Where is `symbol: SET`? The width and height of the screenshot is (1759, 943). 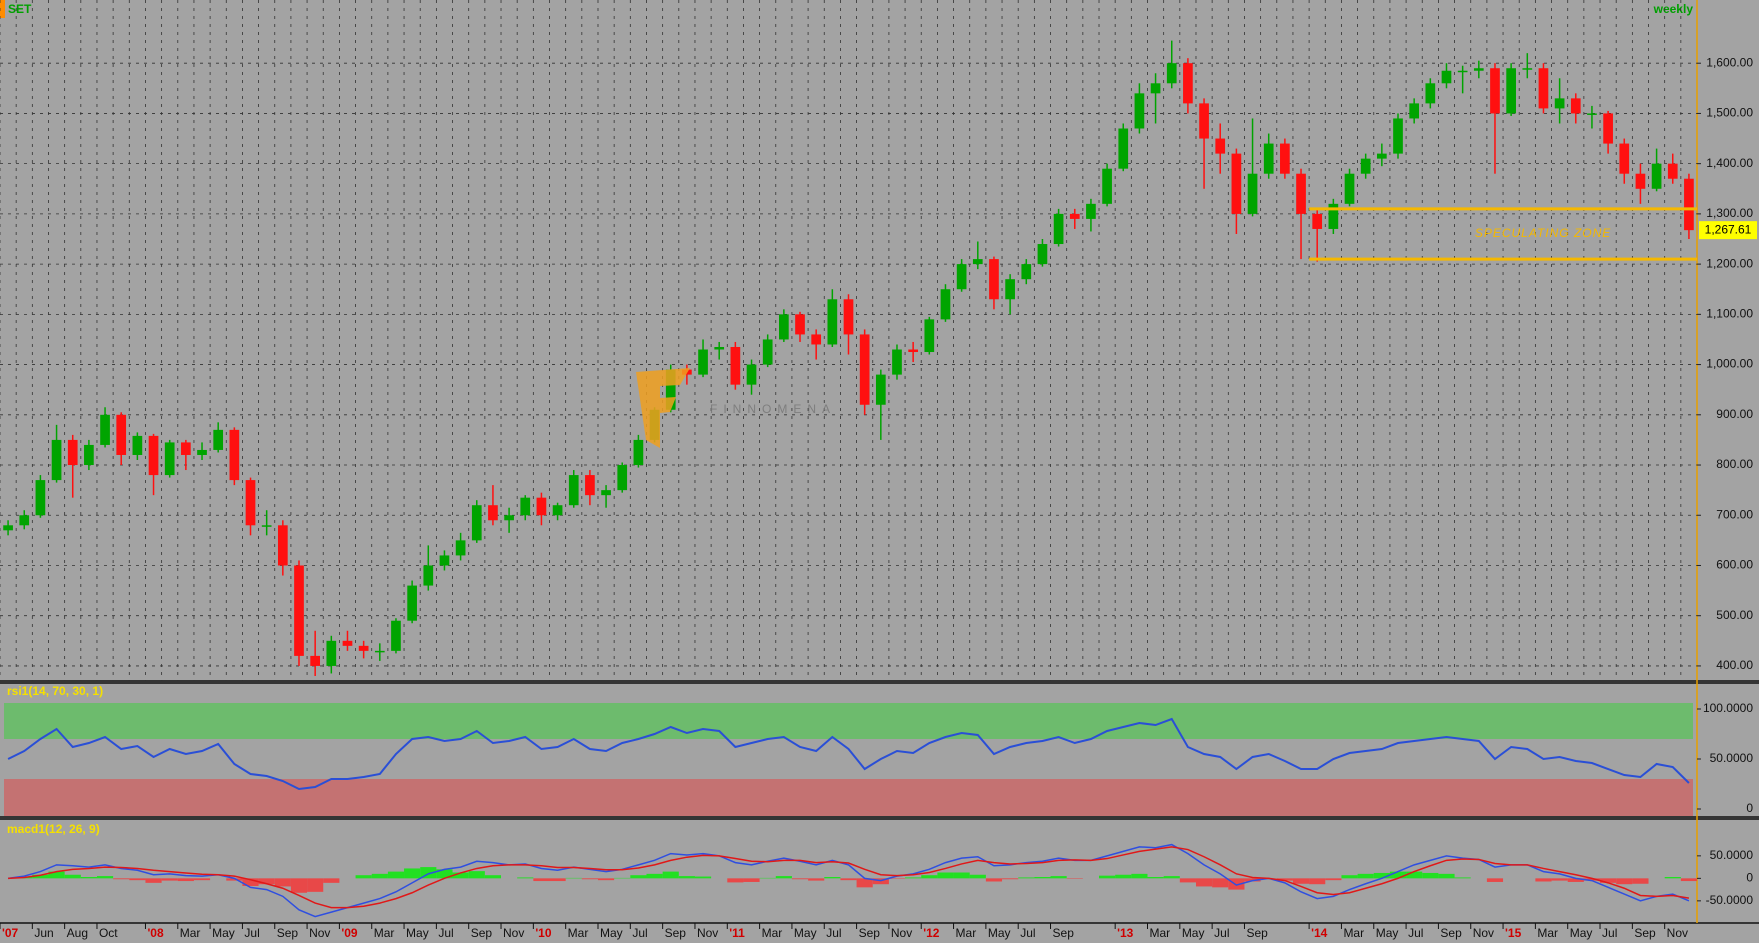 symbol: SET is located at coordinates (20, 9).